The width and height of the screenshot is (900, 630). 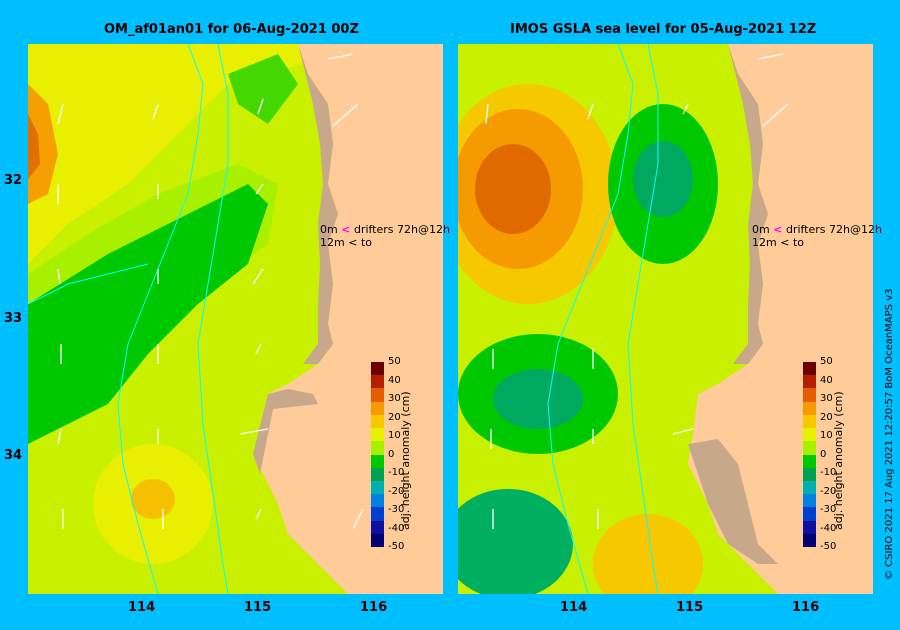 What do you see at coordinates (34, 146) in the screenshot?
I see `ocean-orange-core` at bounding box center [34, 146].